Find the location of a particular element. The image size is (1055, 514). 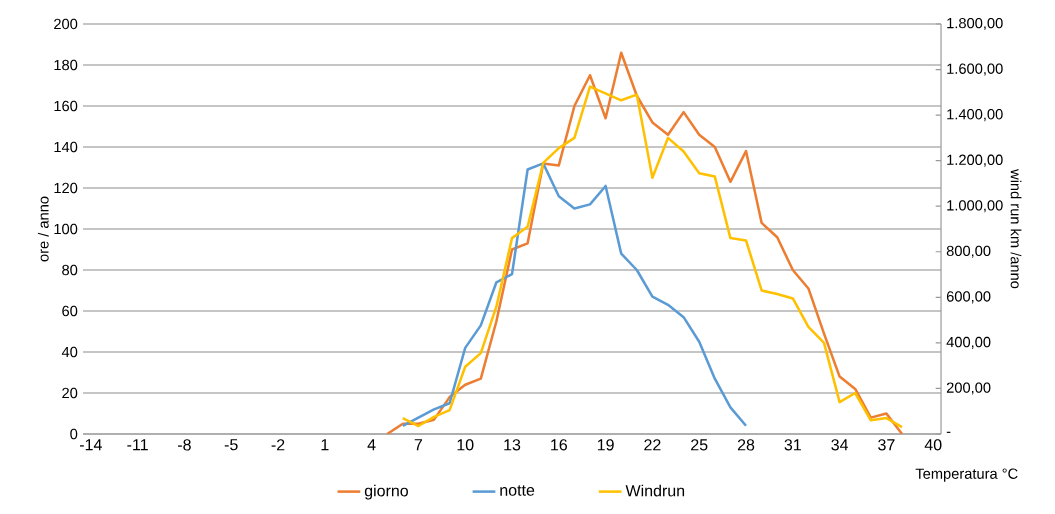

y-axis-title: ore / anno is located at coordinates (43, 229).